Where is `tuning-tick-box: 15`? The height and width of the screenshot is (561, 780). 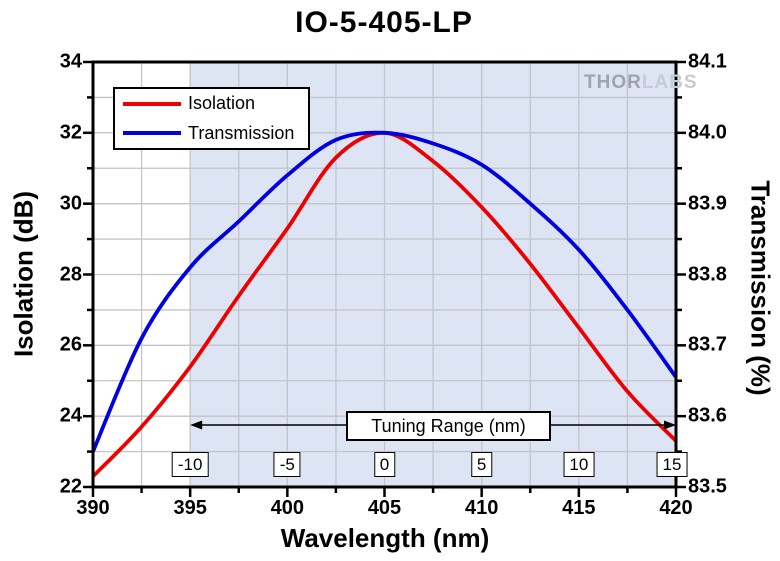
tuning-tick-box: 15 is located at coordinates (672, 464).